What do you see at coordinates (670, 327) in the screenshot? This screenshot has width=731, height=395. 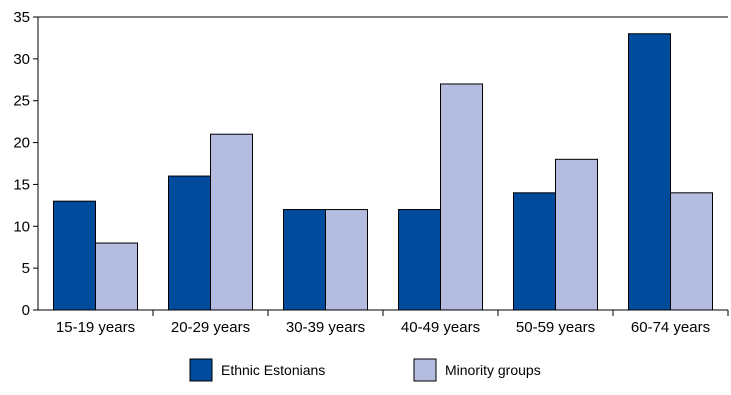 I see `x-tick-label: 60-74 years` at bounding box center [670, 327].